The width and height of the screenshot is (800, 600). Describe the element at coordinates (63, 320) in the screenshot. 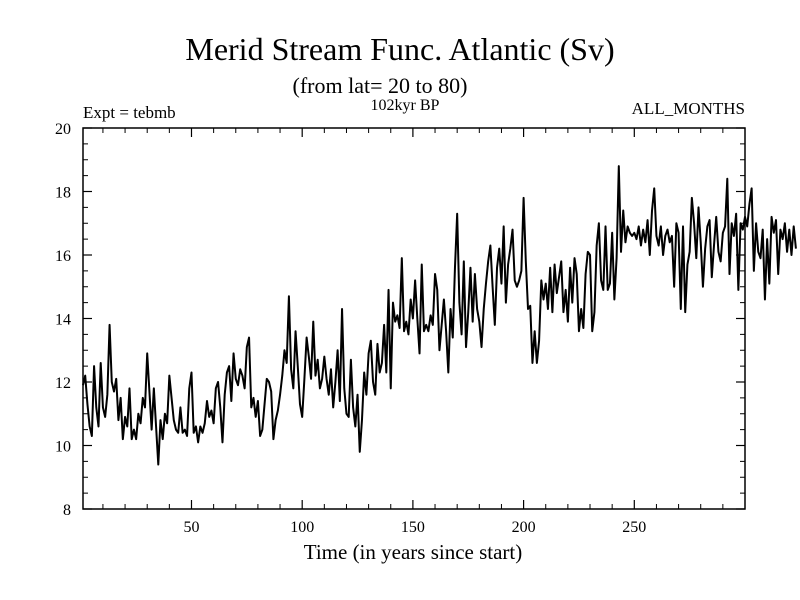

I see `y-tick-label: 14` at that location.